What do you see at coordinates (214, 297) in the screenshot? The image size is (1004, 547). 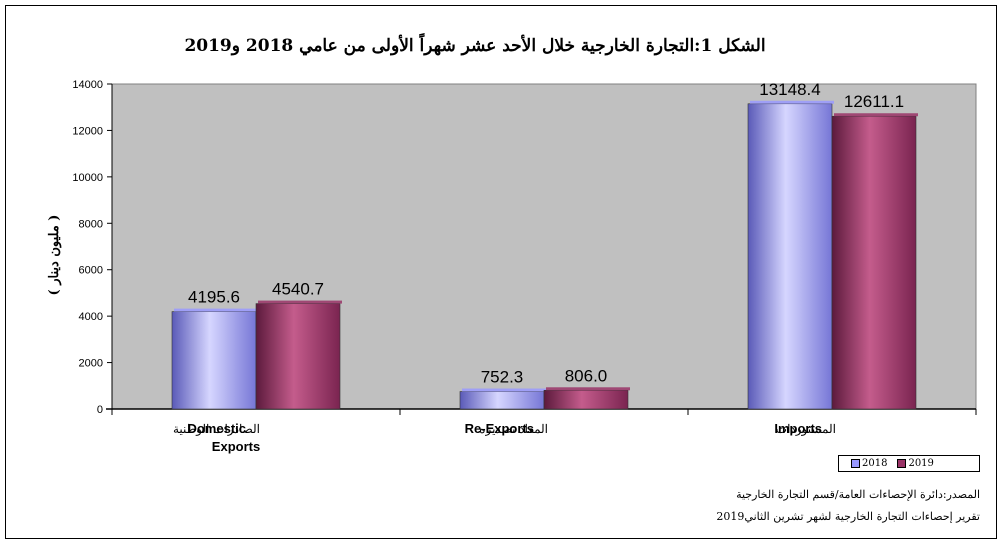 I see `data-label-2018-0: 4195.6` at bounding box center [214, 297].